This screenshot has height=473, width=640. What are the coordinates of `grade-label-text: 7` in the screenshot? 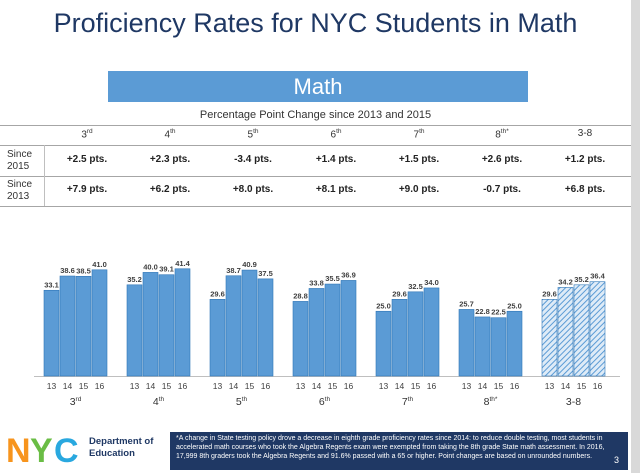 It's located at (405, 402).